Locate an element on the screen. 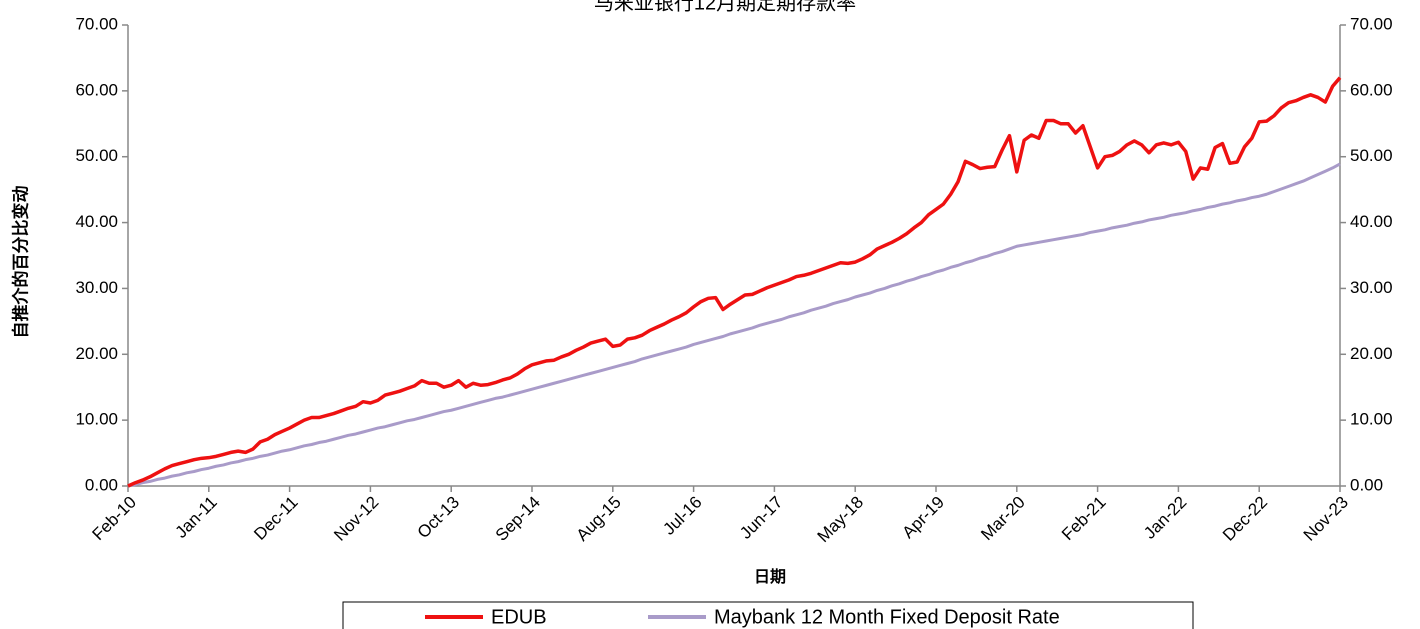 The width and height of the screenshot is (1420, 629). y-tick-label: 70.00 is located at coordinates (96, 23).